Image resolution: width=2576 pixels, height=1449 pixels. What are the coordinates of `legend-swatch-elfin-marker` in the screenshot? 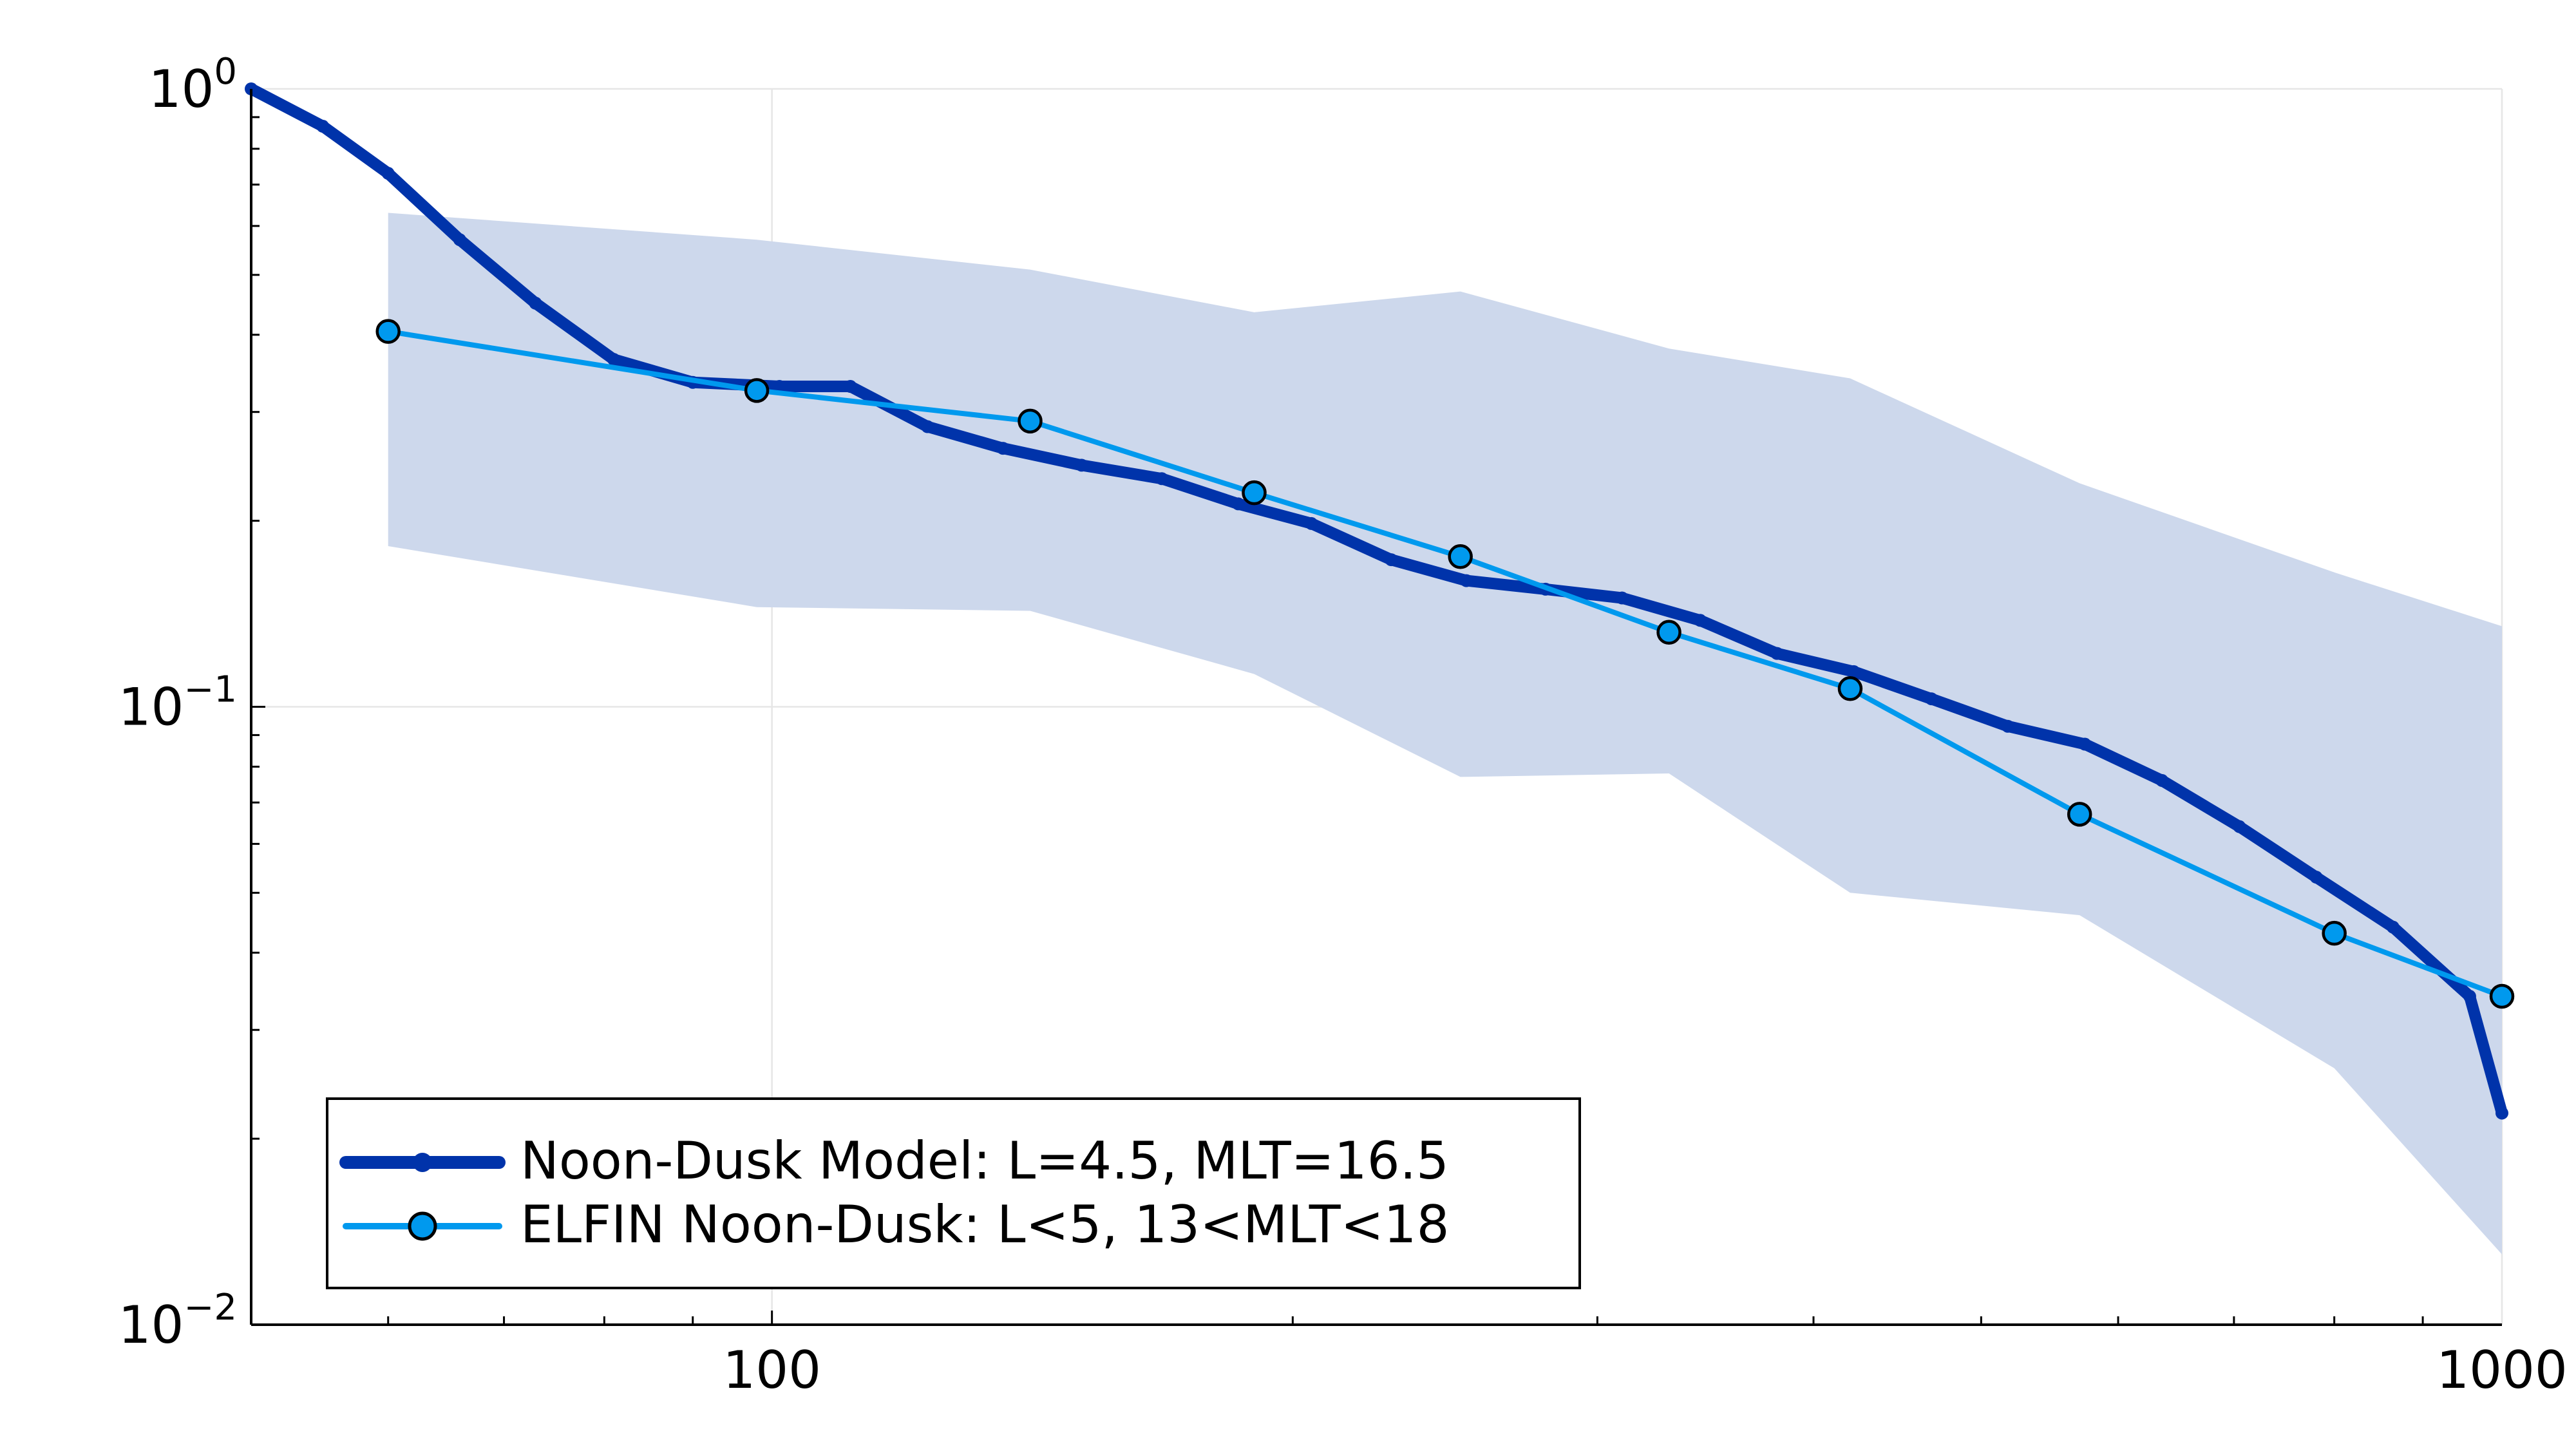 It's located at (422, 1226).